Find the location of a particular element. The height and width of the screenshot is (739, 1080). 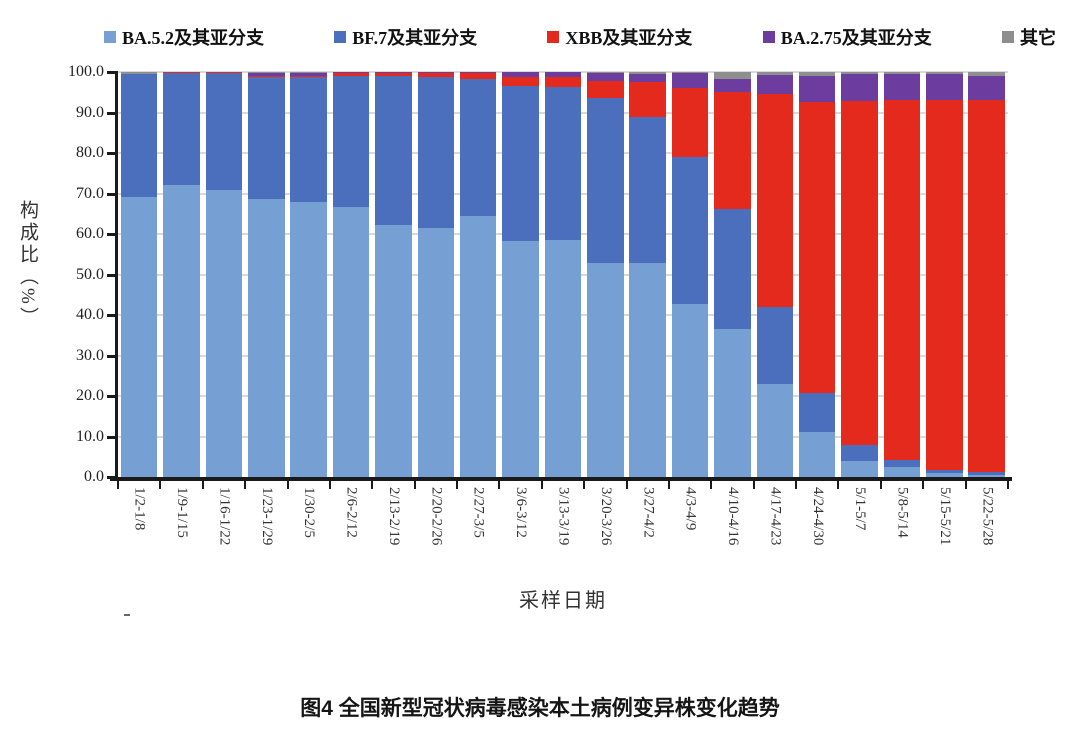

x-tick-label: 5/15-5/21 is located at coordinates (944, 516).